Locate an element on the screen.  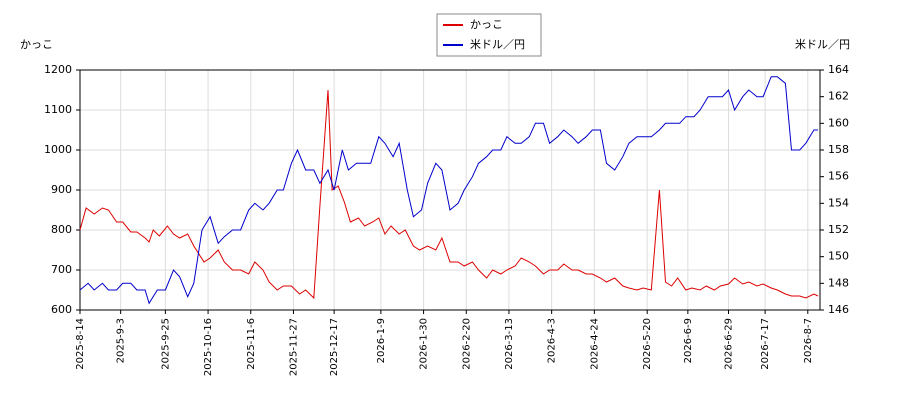
y-tick-label: 1200 is located at coordinates (58, 69).